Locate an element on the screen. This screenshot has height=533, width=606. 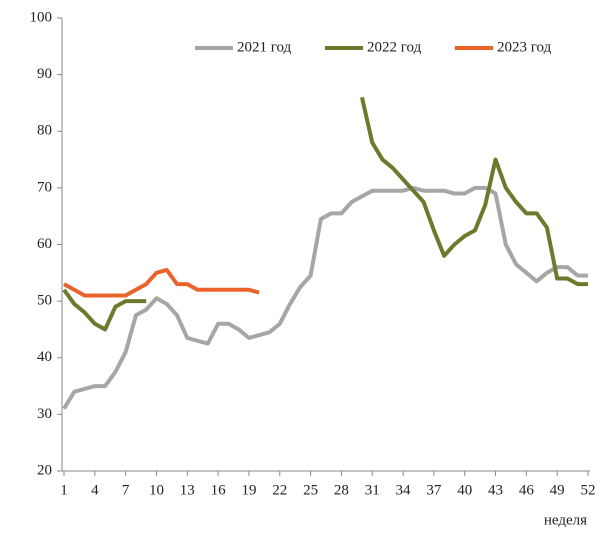
legend-label: 2023 год is located at coordinates (524, 47).